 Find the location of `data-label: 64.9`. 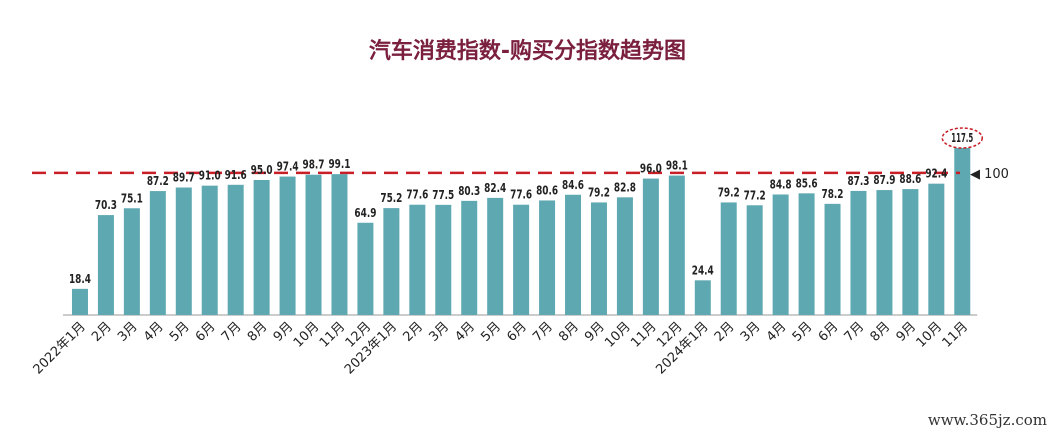

data-label: 64.9 is located at coordinates (365, 213).